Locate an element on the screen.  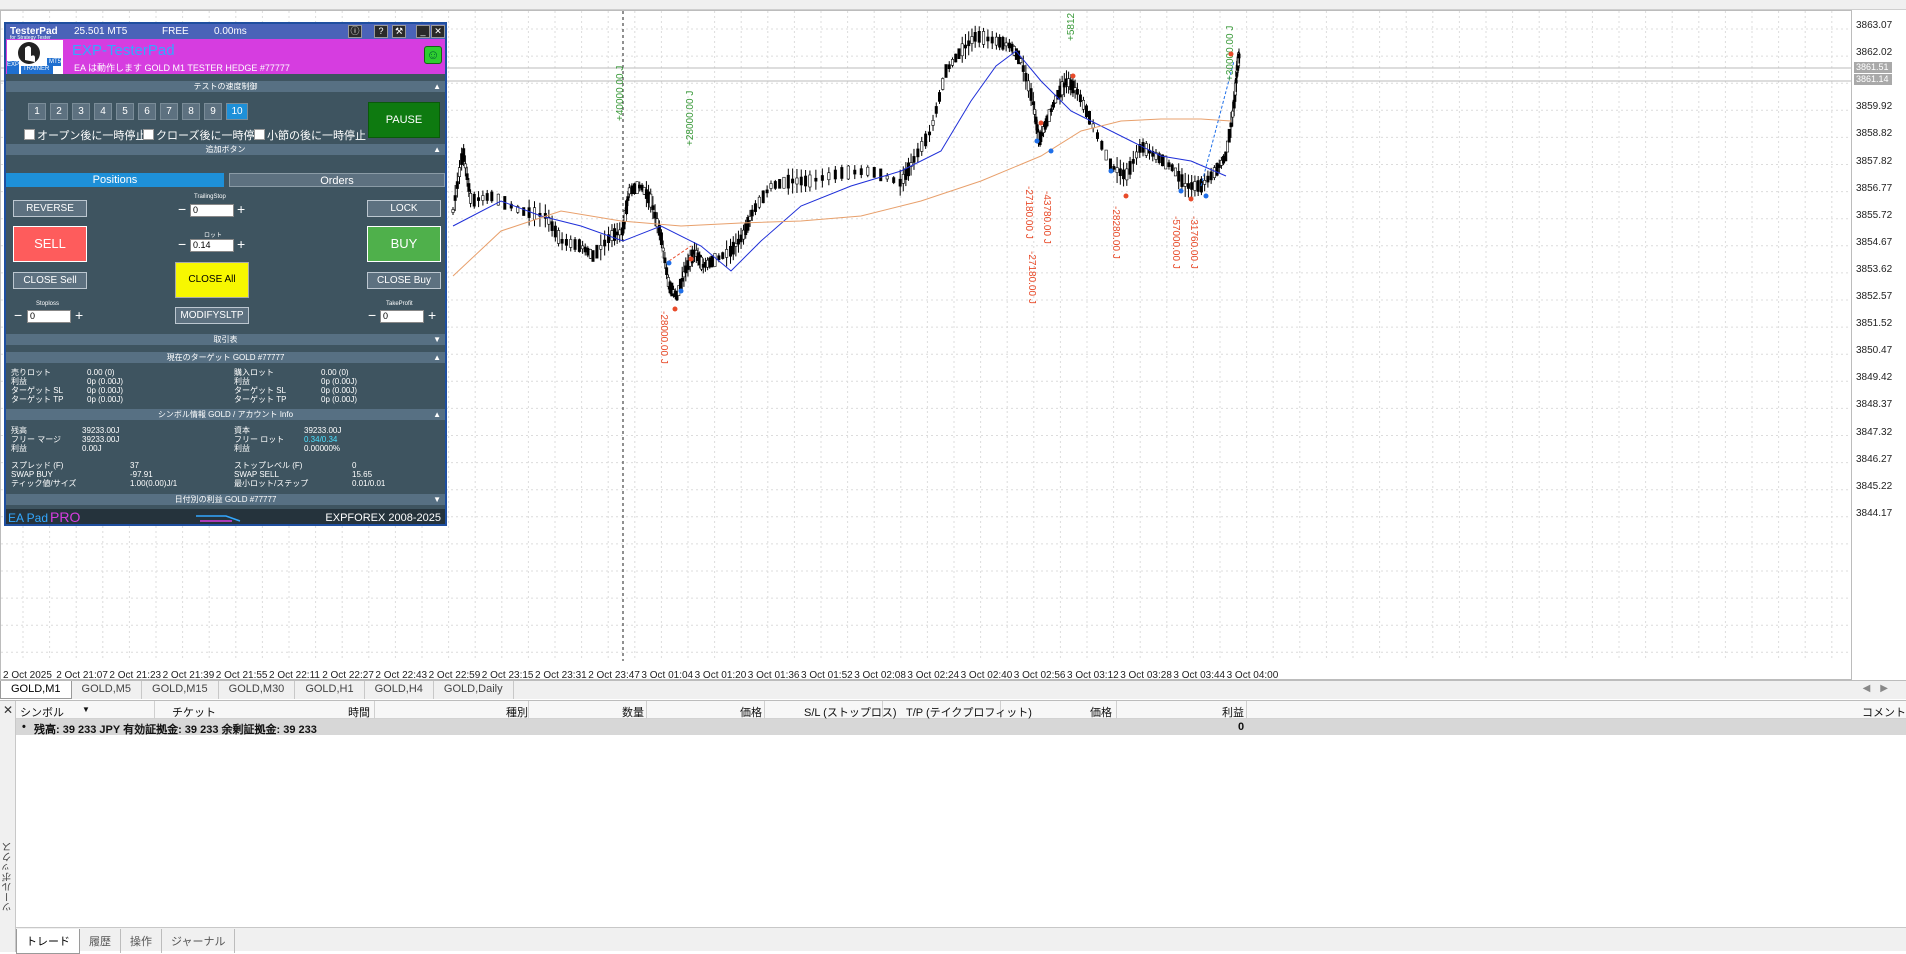
sell-button: SELL is located at coordinates (50, 244).